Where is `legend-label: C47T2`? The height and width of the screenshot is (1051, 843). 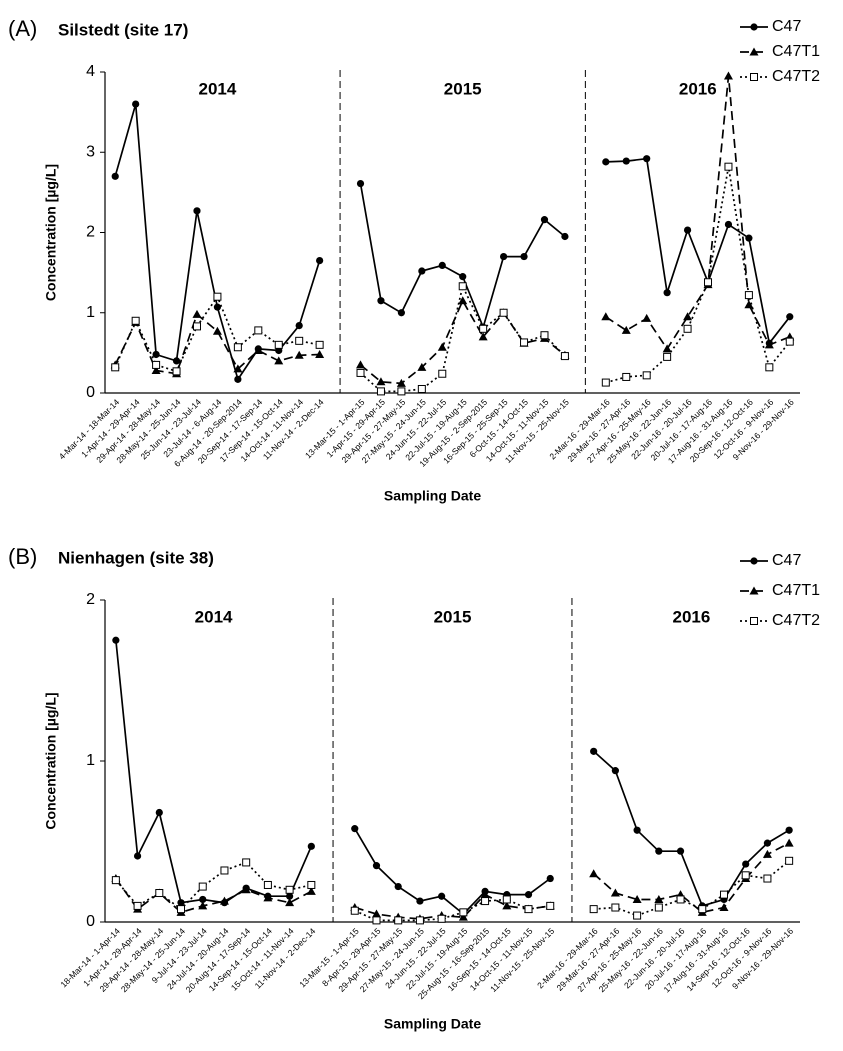 legend-label: C47T2 is located at coordinates (796, 76).